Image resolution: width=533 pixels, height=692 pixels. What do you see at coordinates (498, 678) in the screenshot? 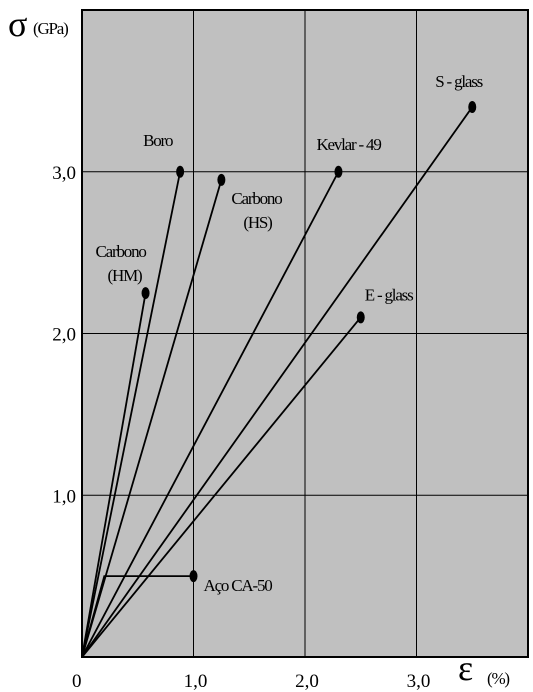
I see `x-axis-unit: (%)` at bounding box center [498, 678].